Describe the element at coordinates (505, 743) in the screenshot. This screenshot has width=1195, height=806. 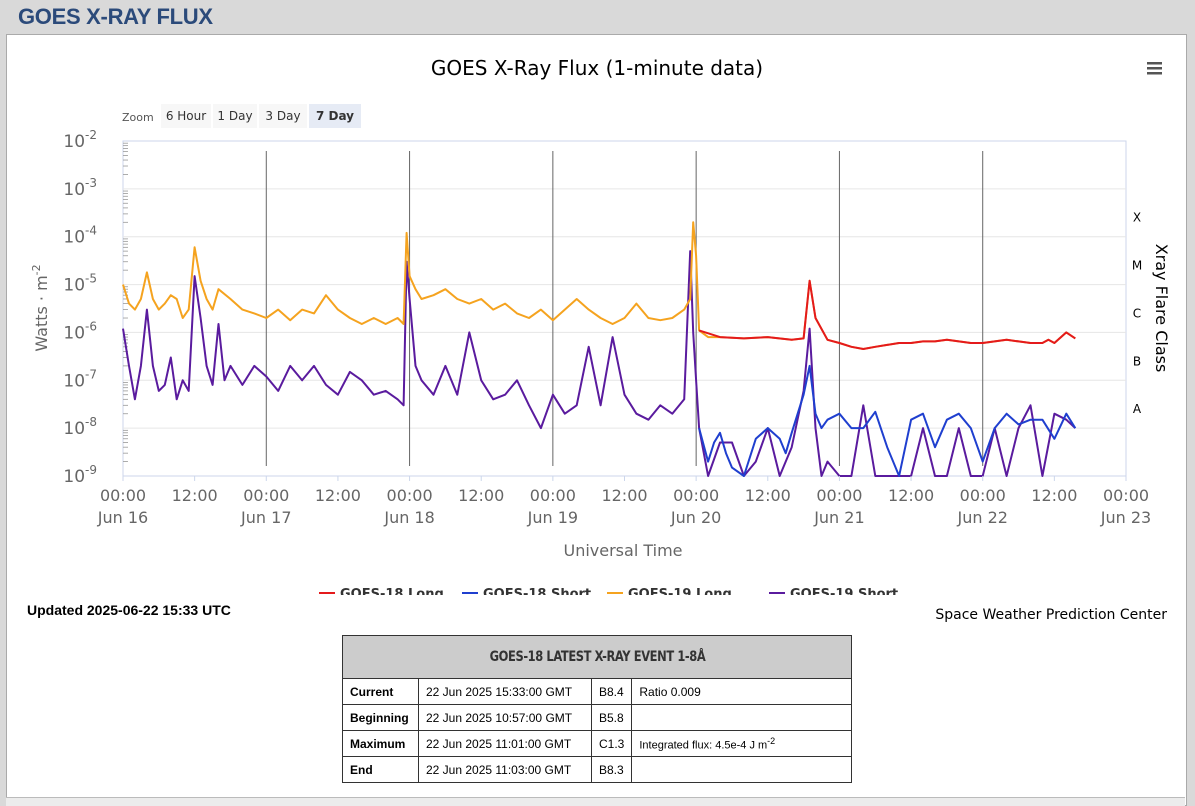
I see `event-time: 22 Jun 2025 11:01:00 GMT` at that location.